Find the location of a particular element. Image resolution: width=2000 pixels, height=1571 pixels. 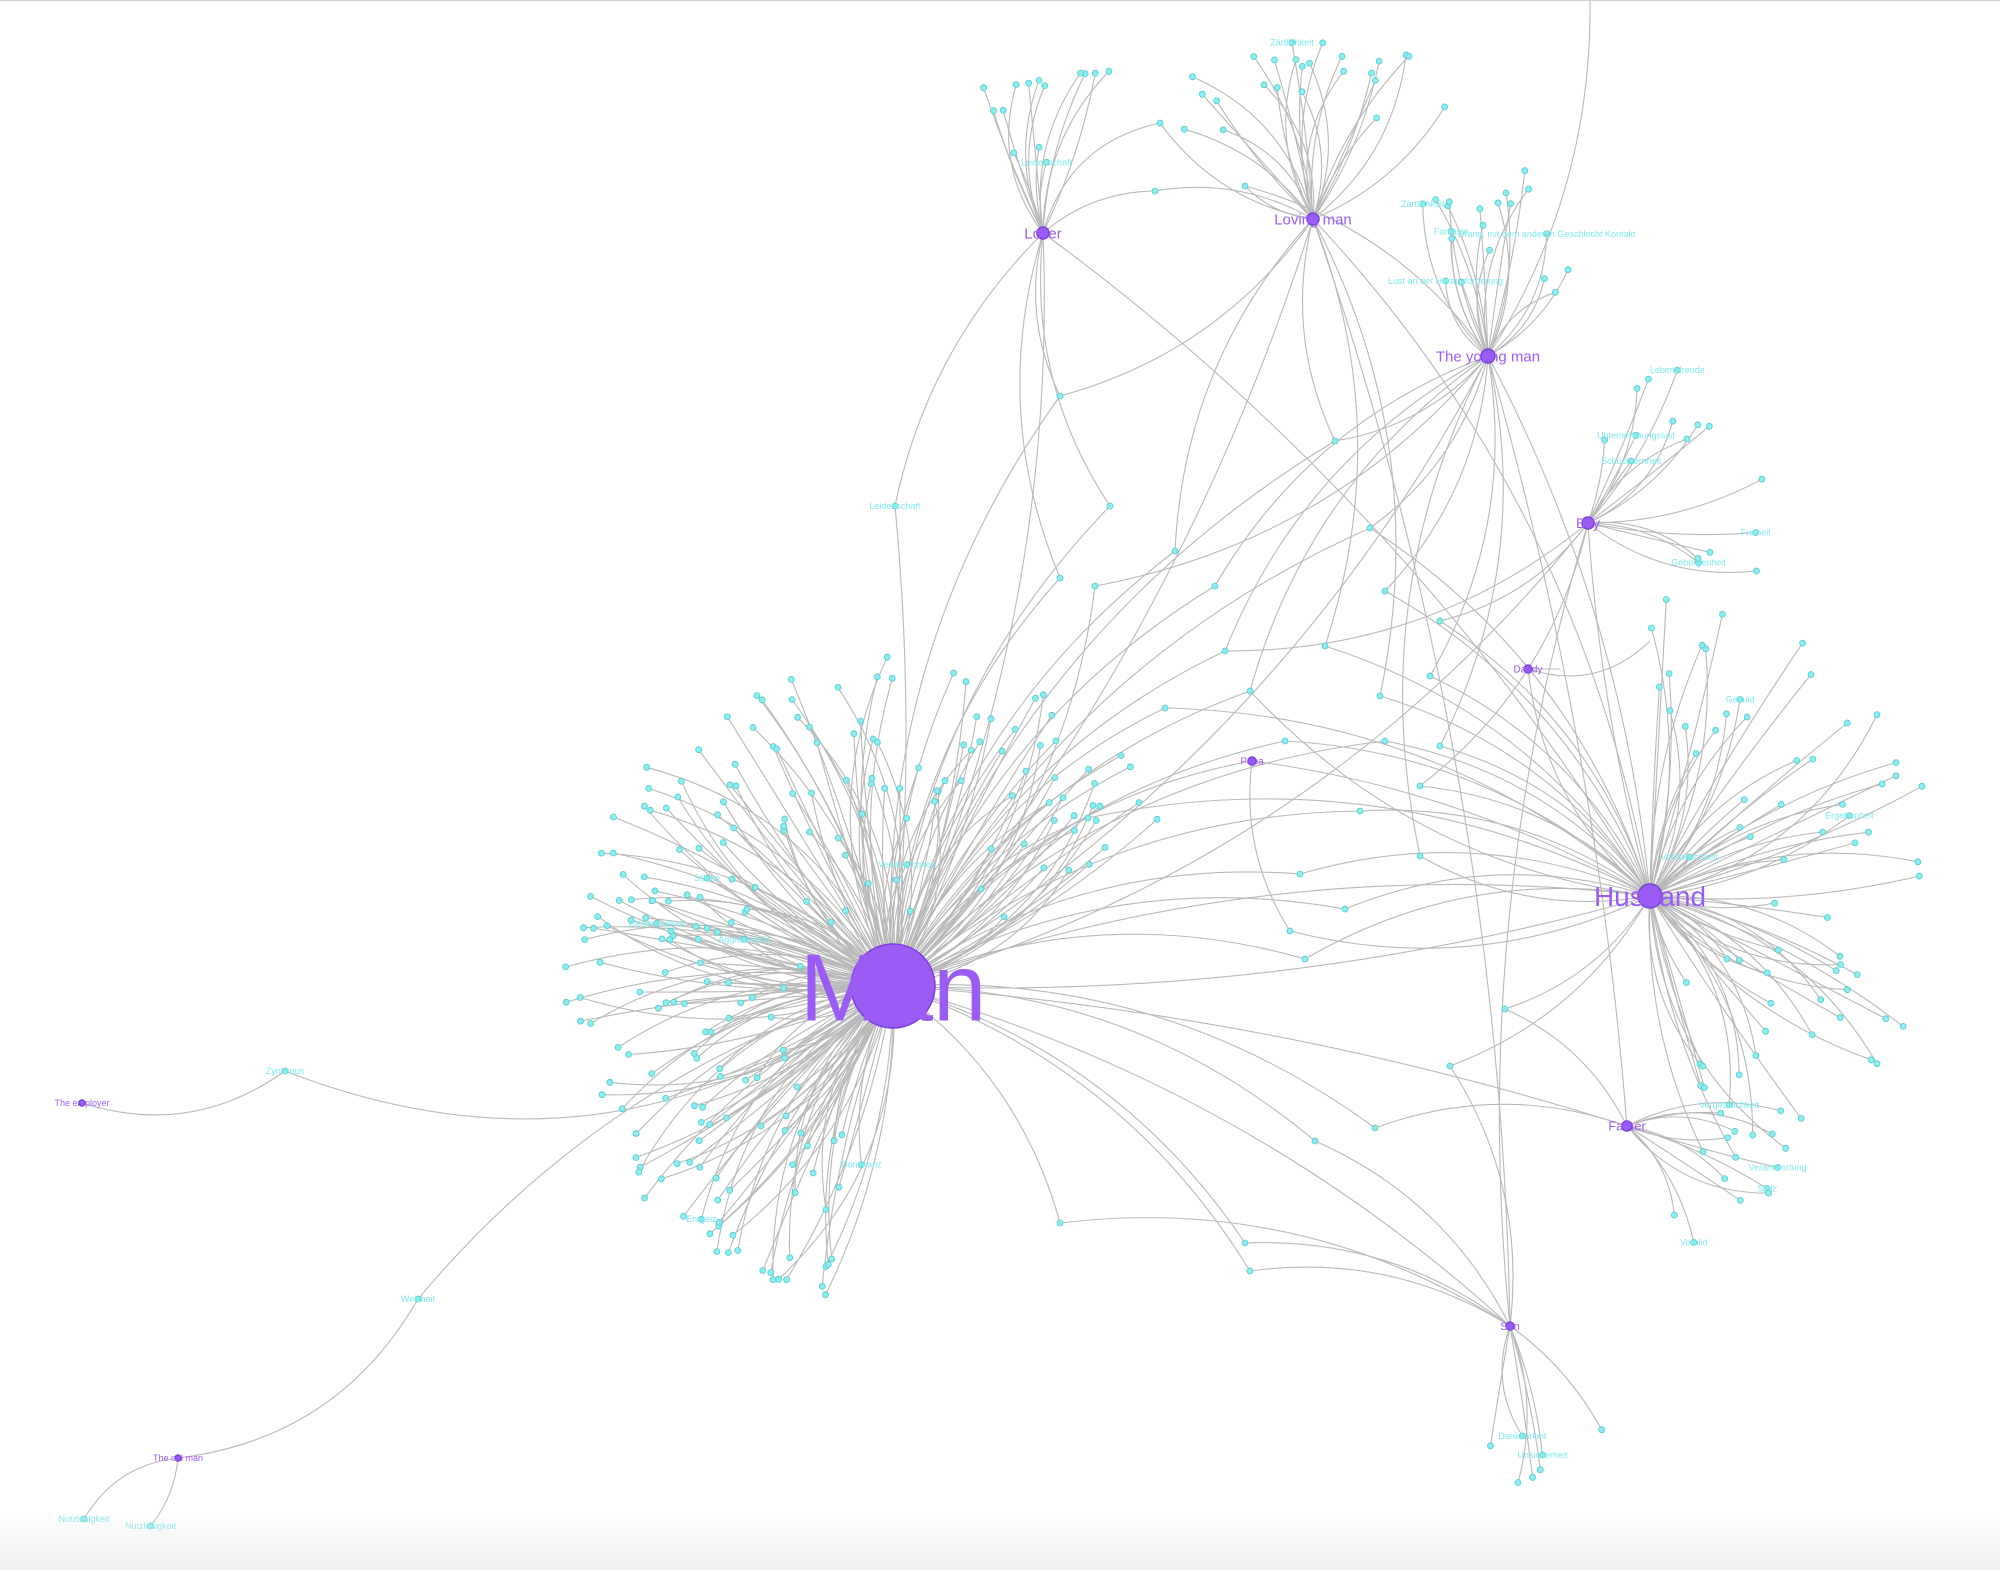

hub-node-husband: Husband is located at coordinates (1650, 896).